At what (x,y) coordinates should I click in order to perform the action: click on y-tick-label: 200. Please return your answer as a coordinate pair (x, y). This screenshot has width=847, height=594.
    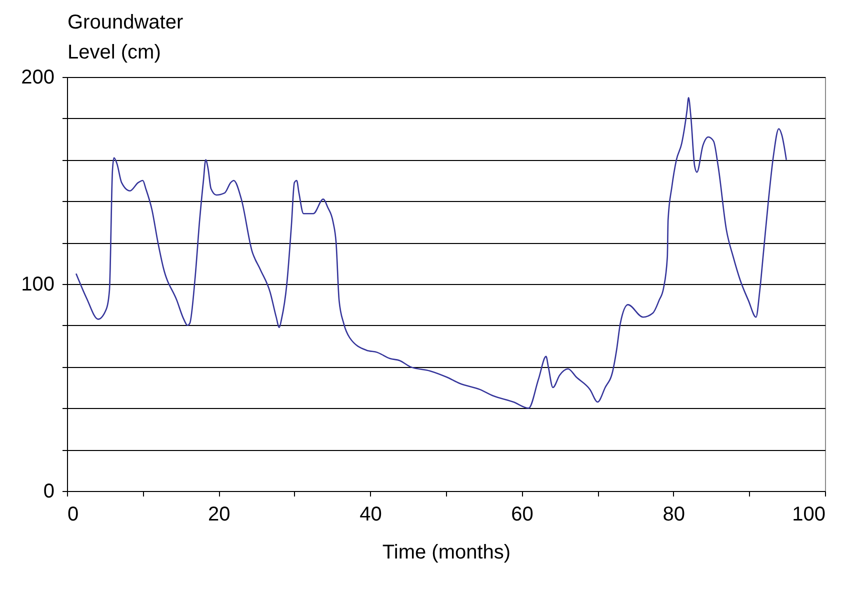
    Looking at the image, I should click on (37, 77).